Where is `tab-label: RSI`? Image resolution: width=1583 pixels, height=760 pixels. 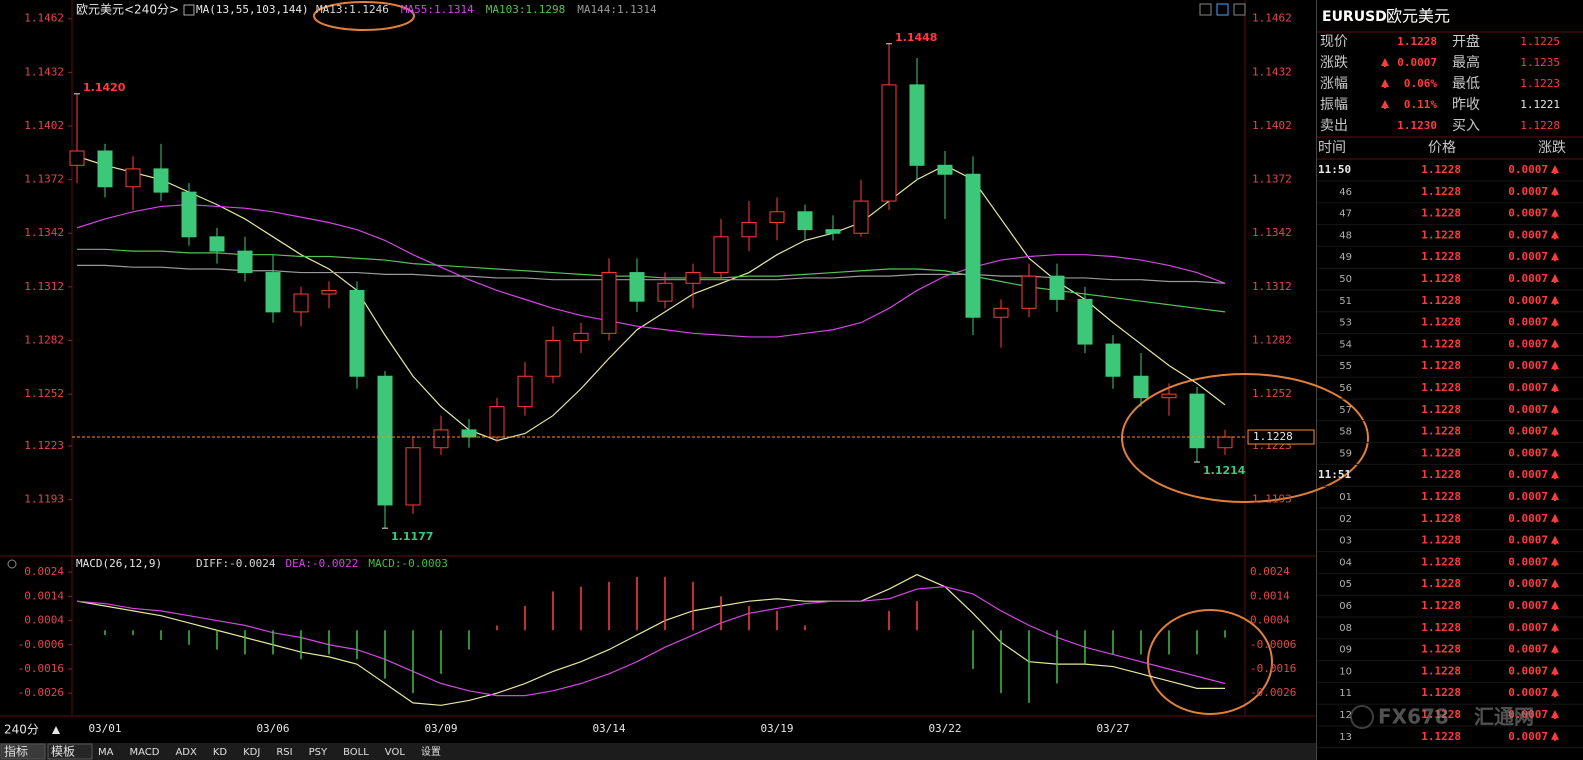
tab-label: RSI is located at coordinates (284, 752).